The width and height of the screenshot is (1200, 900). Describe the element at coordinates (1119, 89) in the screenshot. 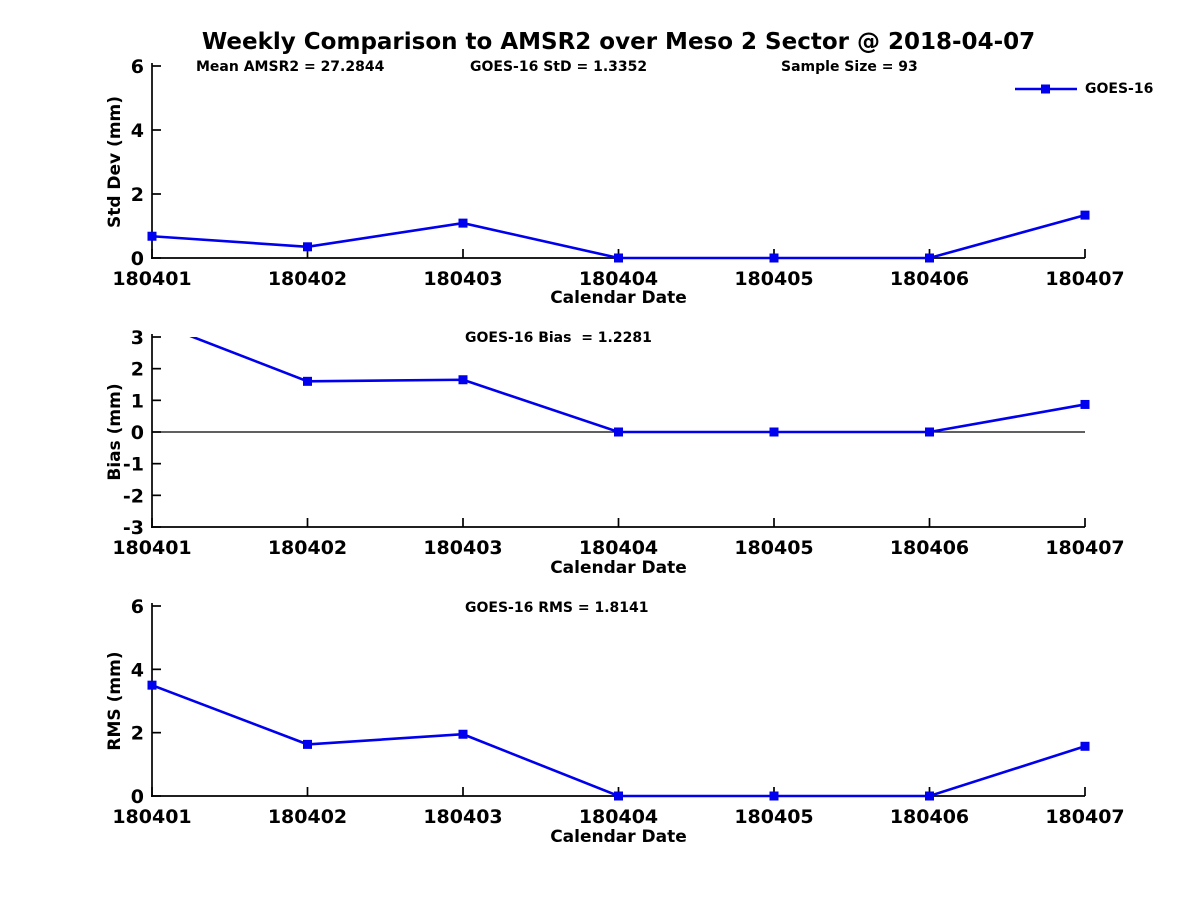

I see `legend-label: GOES-16` at that location.